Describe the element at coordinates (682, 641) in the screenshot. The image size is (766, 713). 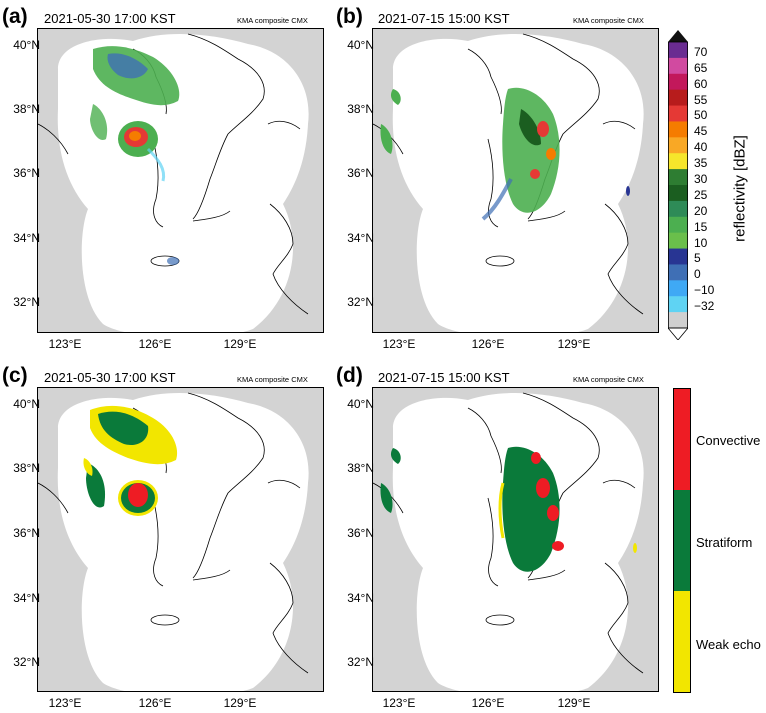
I see `weak-echo-swatch` at that location.